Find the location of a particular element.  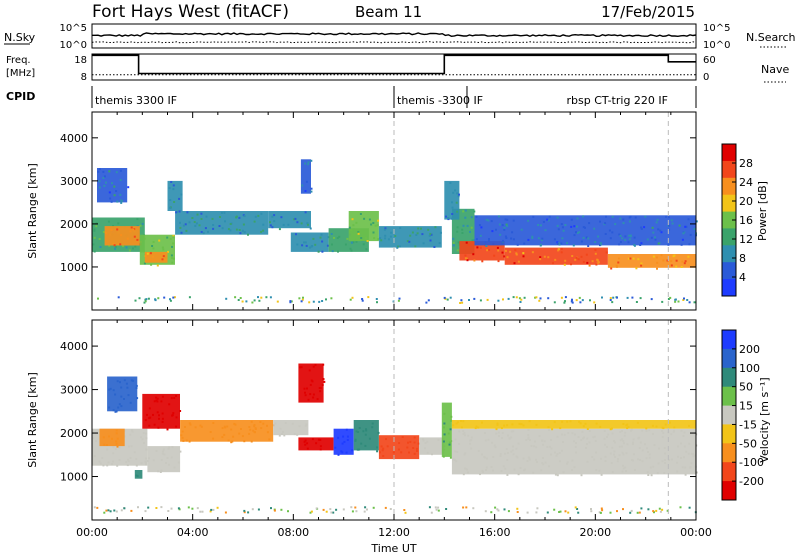

nave-tick-bottom: 0 is located at coordinates (706, 77).